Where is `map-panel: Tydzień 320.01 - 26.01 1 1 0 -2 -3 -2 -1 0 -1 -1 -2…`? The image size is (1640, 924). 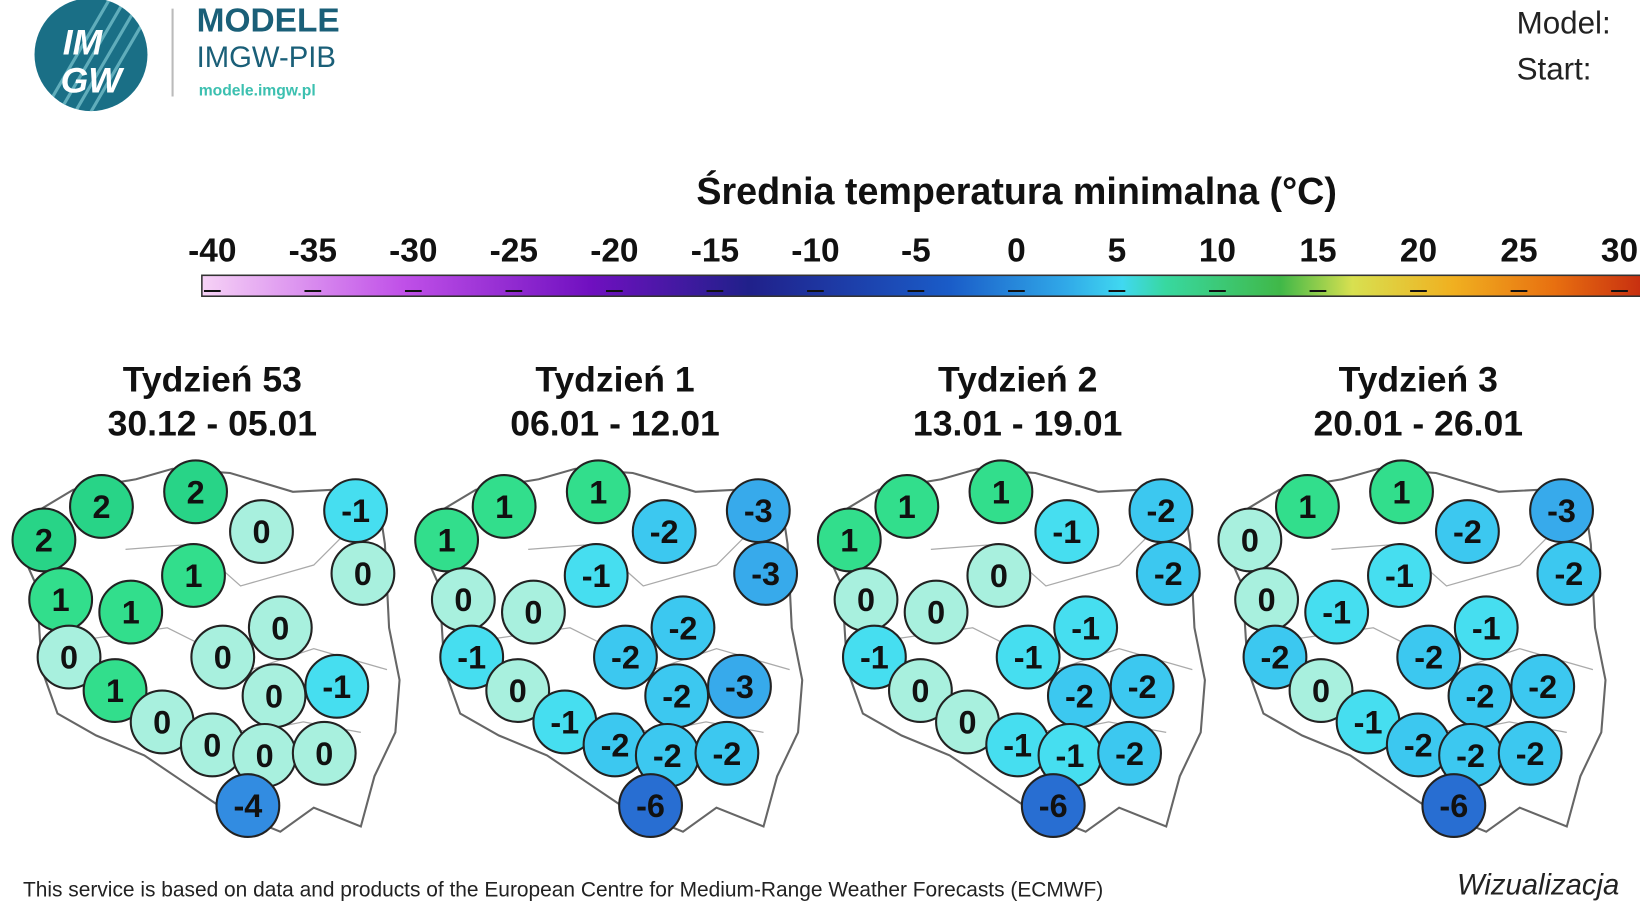
map-panel: Tydzień 320.01 - 26.01 1 1 0 -2 -3 -2 -1 0 -1 -1 -2… is located at coordinates (1412, 599).